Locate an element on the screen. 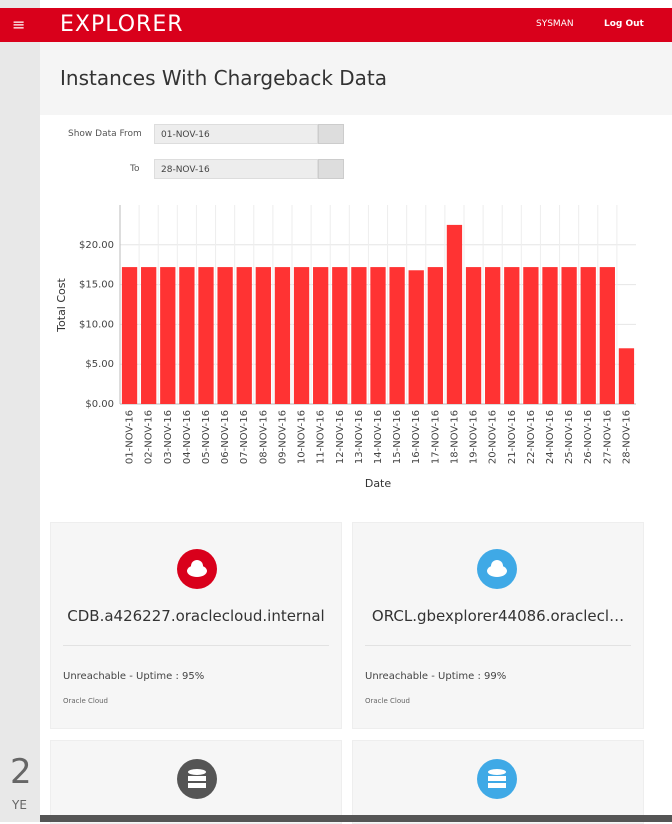 This screenshot has height=824, width=672. logo-text: YE is located at coordinates (19, 805).